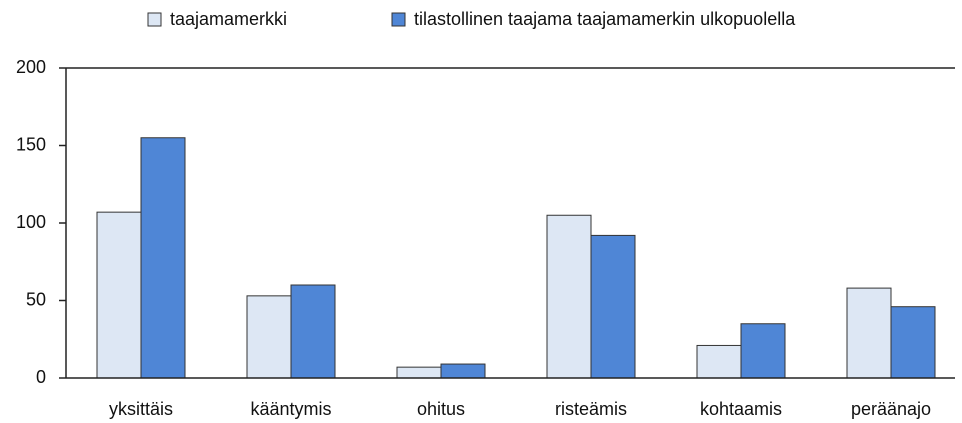  What do you see at coordinates (36, 299) in the screenshot?
I see `y-tick-label: 50` at bounding box center [36, 299].